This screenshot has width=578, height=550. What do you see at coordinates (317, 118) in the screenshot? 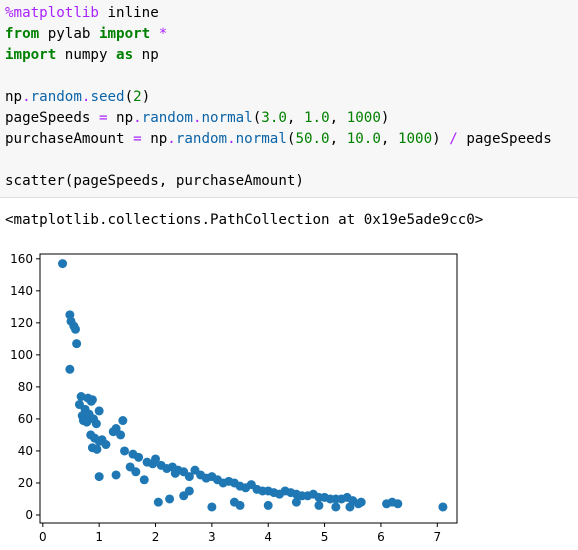
I see `code-token: 1.0` at bounding box center [317, 118].